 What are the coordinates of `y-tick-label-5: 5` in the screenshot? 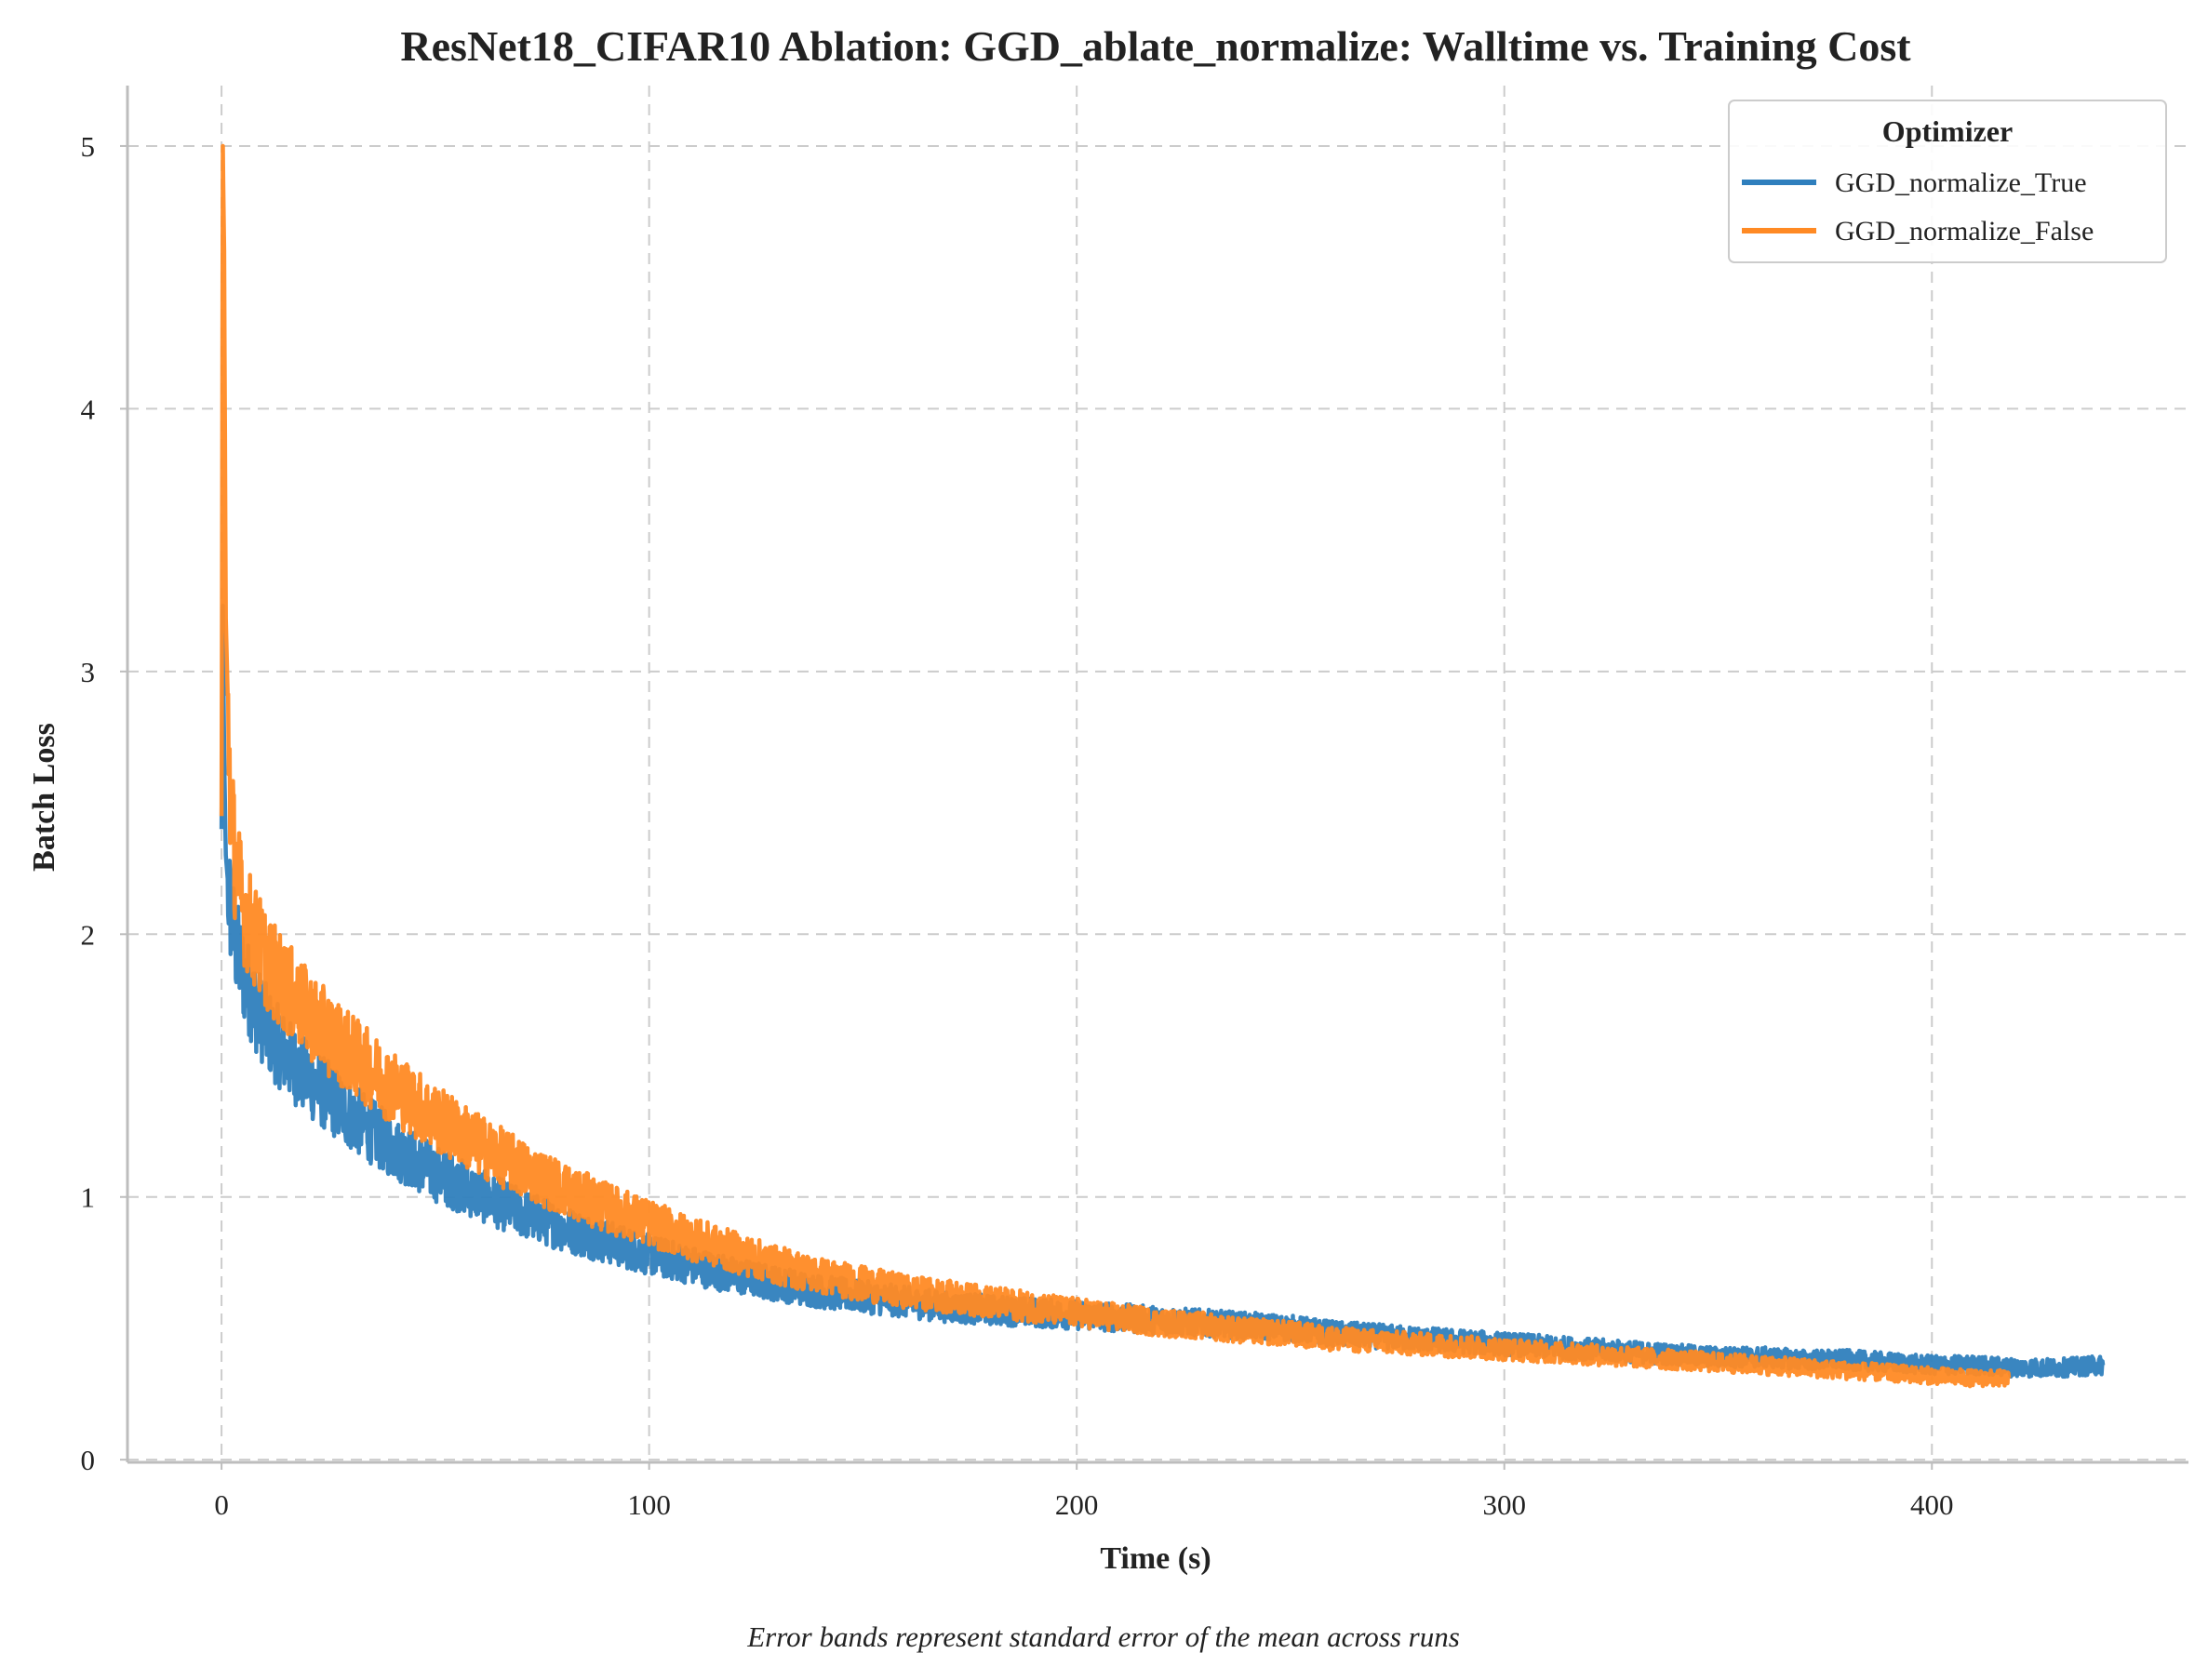 It's located at (88, 146).